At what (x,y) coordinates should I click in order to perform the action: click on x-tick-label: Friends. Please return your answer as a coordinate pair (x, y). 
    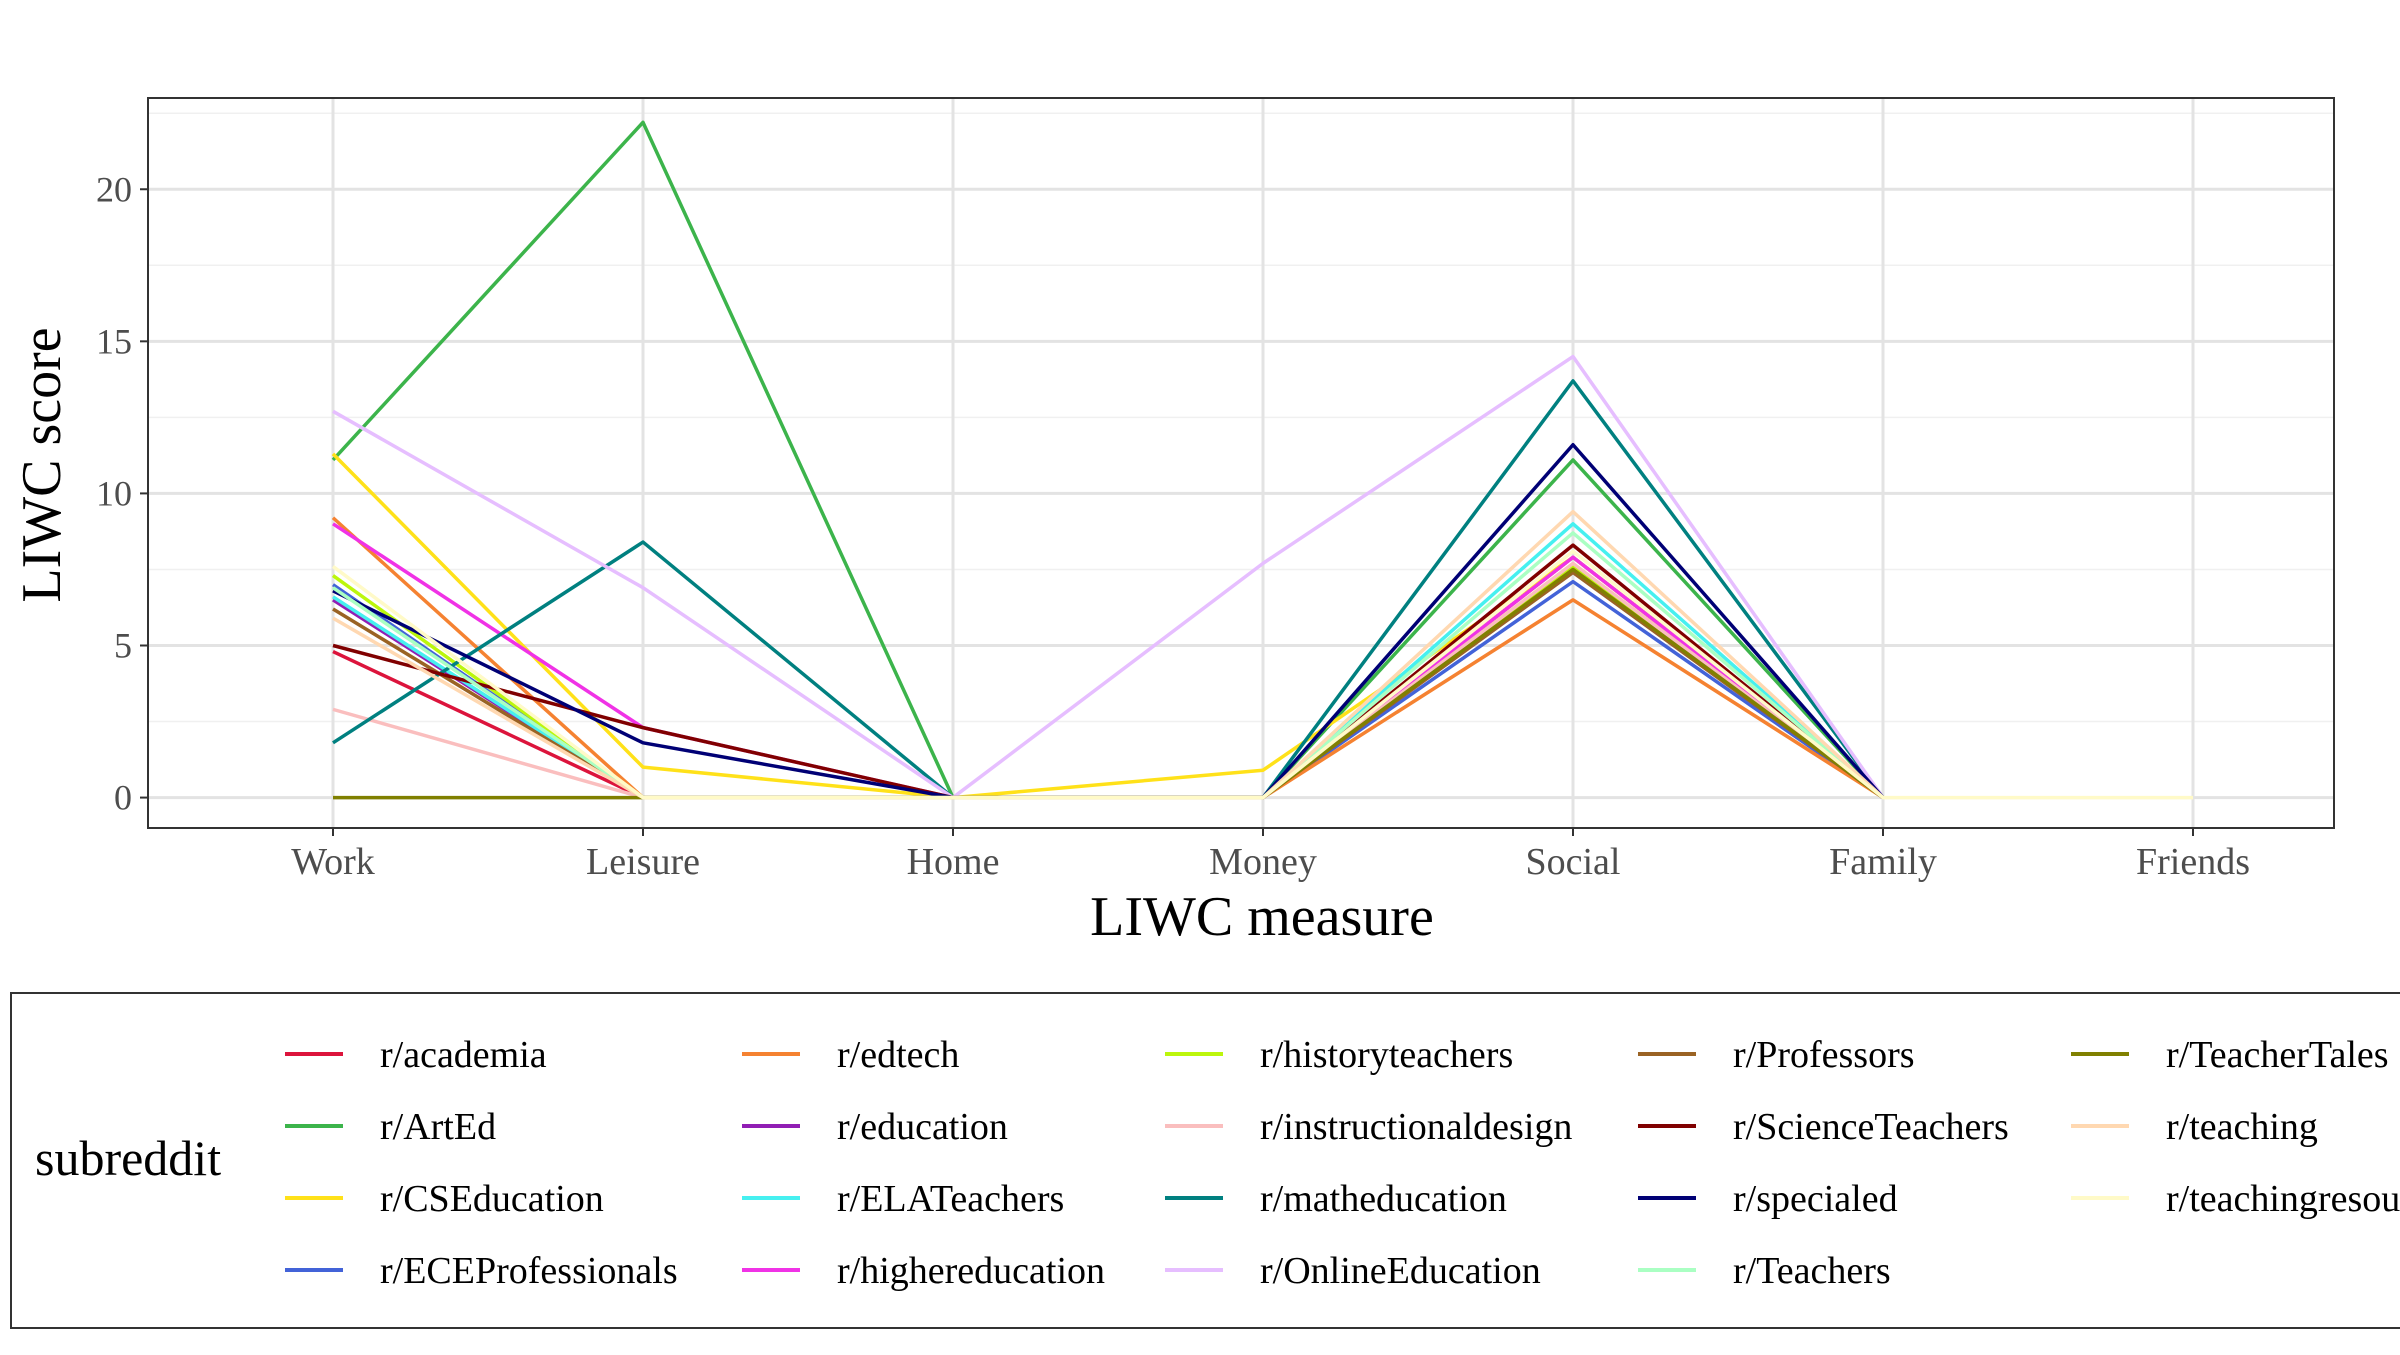
    Looking at the image, I should click on (2193, 862).